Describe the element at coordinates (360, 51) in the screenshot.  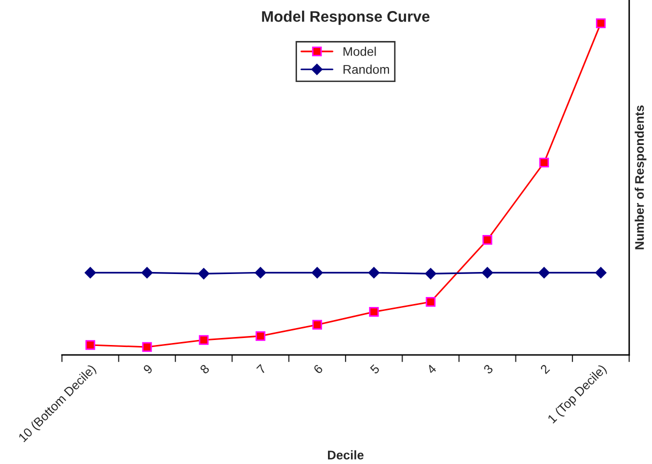
I see `legend-label: Model` at that location.